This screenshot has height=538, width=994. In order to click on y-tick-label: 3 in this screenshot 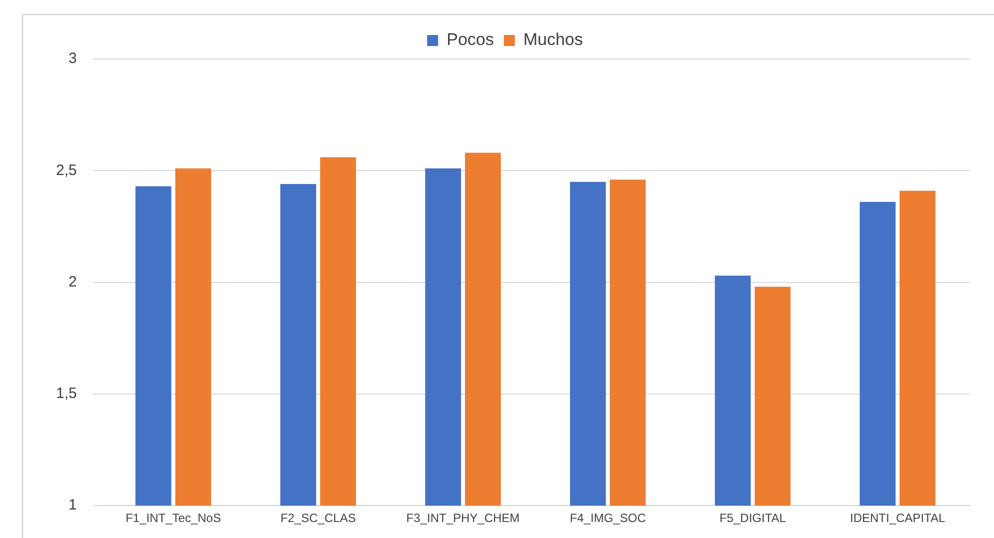, I will do `click(72, 59)`.